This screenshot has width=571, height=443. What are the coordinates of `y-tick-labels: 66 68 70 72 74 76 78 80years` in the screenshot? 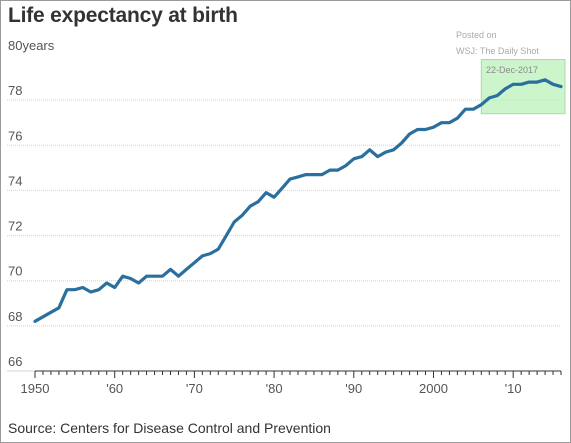 It's located at (31, 203).